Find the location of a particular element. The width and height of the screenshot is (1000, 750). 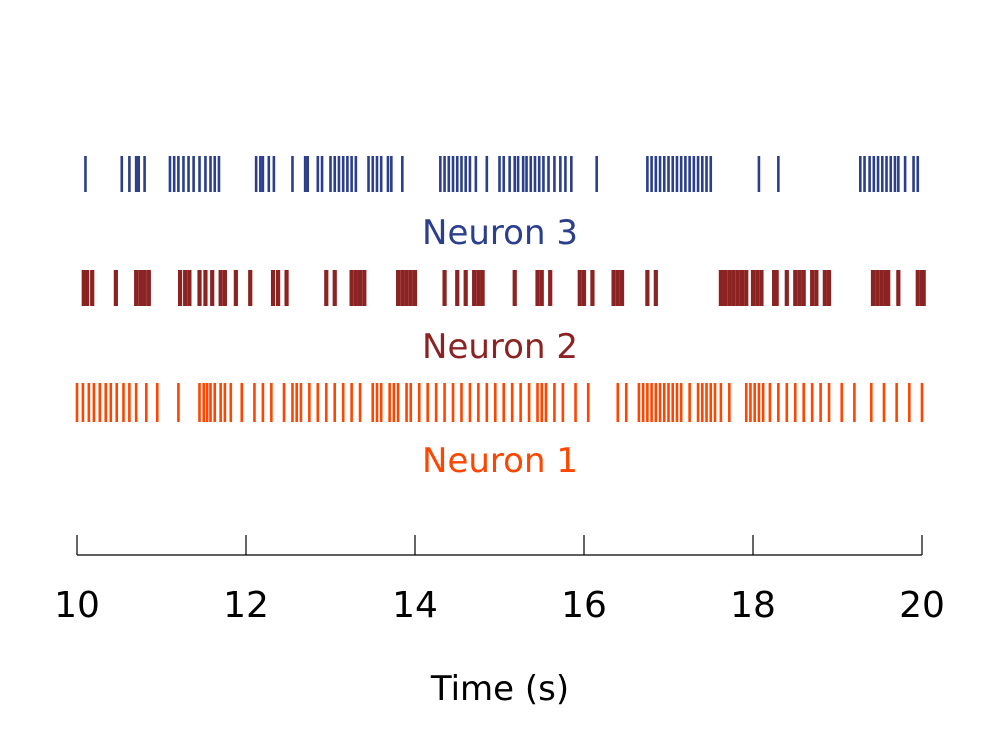

x-axis: 10 12 14 16 18 20 is located at coordinates (499, 580).